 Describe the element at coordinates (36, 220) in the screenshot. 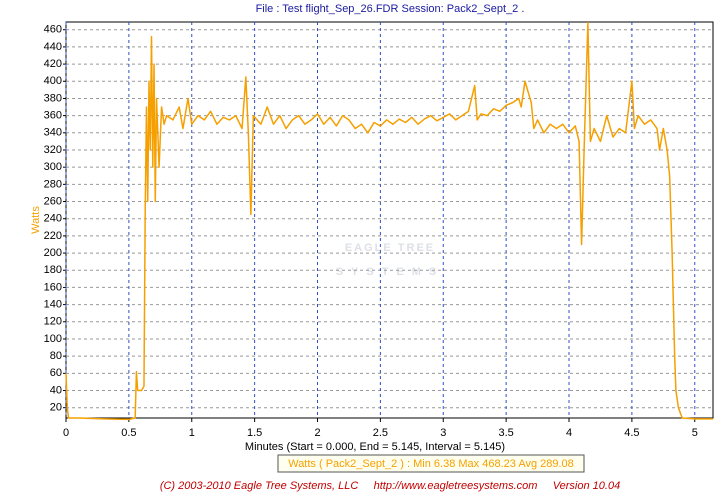

I see `y-axis-label: Watts` at that location.